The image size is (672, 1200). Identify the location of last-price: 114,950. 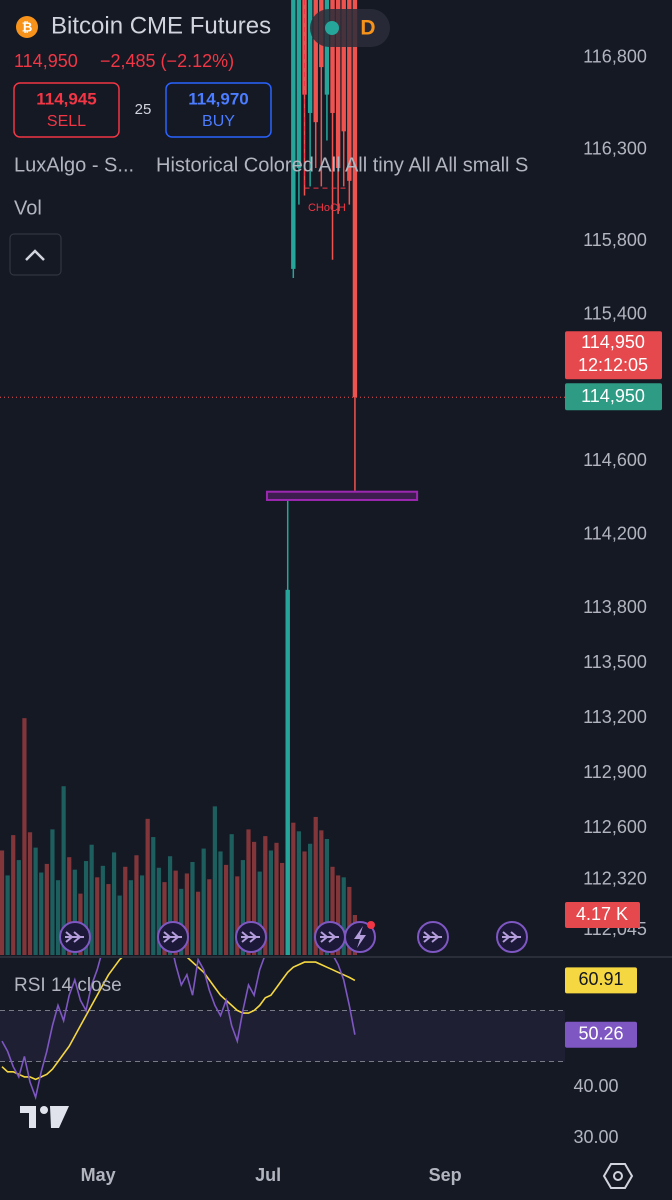
(46, 61).